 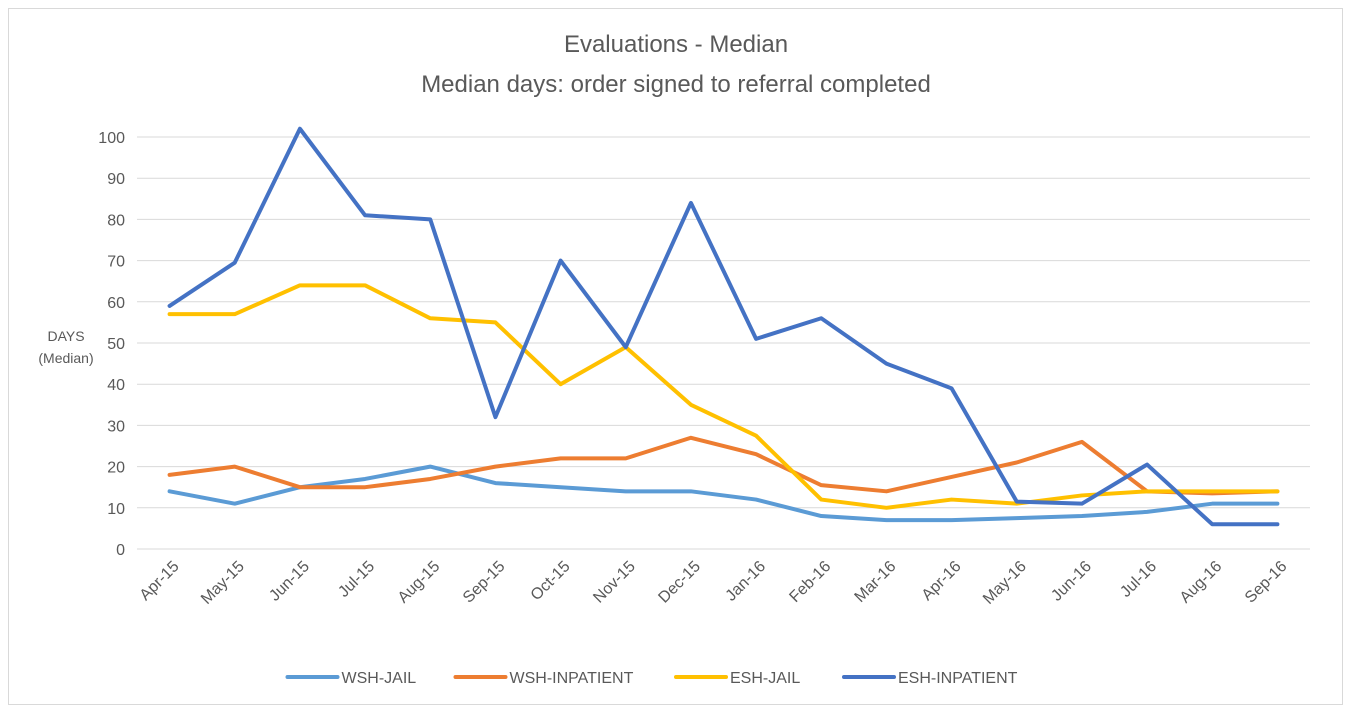 What do you see at coordinates (676, 44) in the screenshot?
I see `chart-title: Evaluations - Median` at bounding box center [676, 44].